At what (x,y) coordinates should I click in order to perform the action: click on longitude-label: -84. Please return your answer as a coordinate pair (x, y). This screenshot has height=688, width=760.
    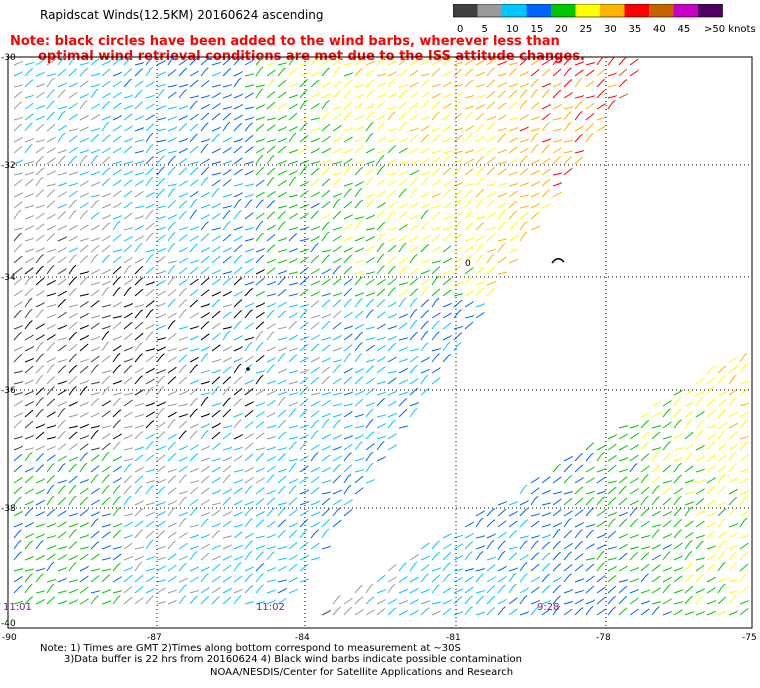
    Looking at the image, I should click on (302, 638).